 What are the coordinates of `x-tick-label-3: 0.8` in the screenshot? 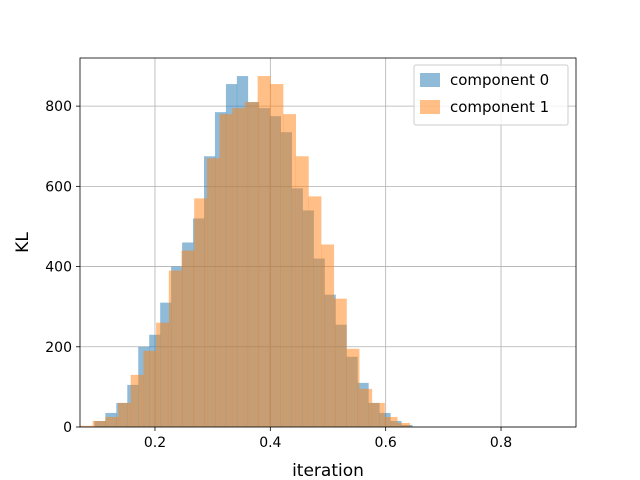 It's located at (501, 443).